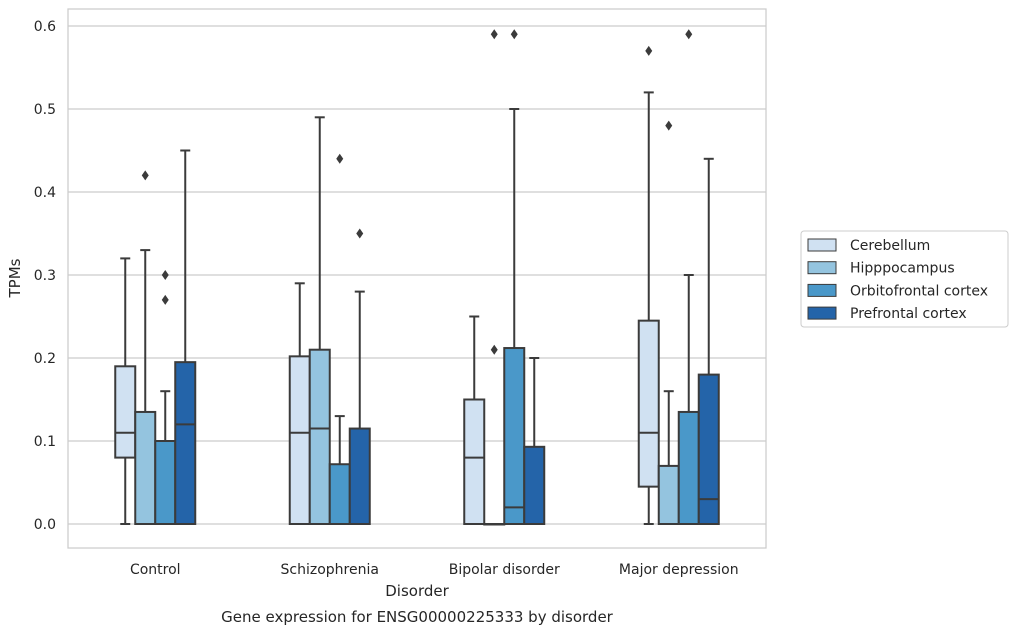  Describe the element at coordinates (822, 245) in the screenshot. I see `legend-swatch-cerebellum` at that location.